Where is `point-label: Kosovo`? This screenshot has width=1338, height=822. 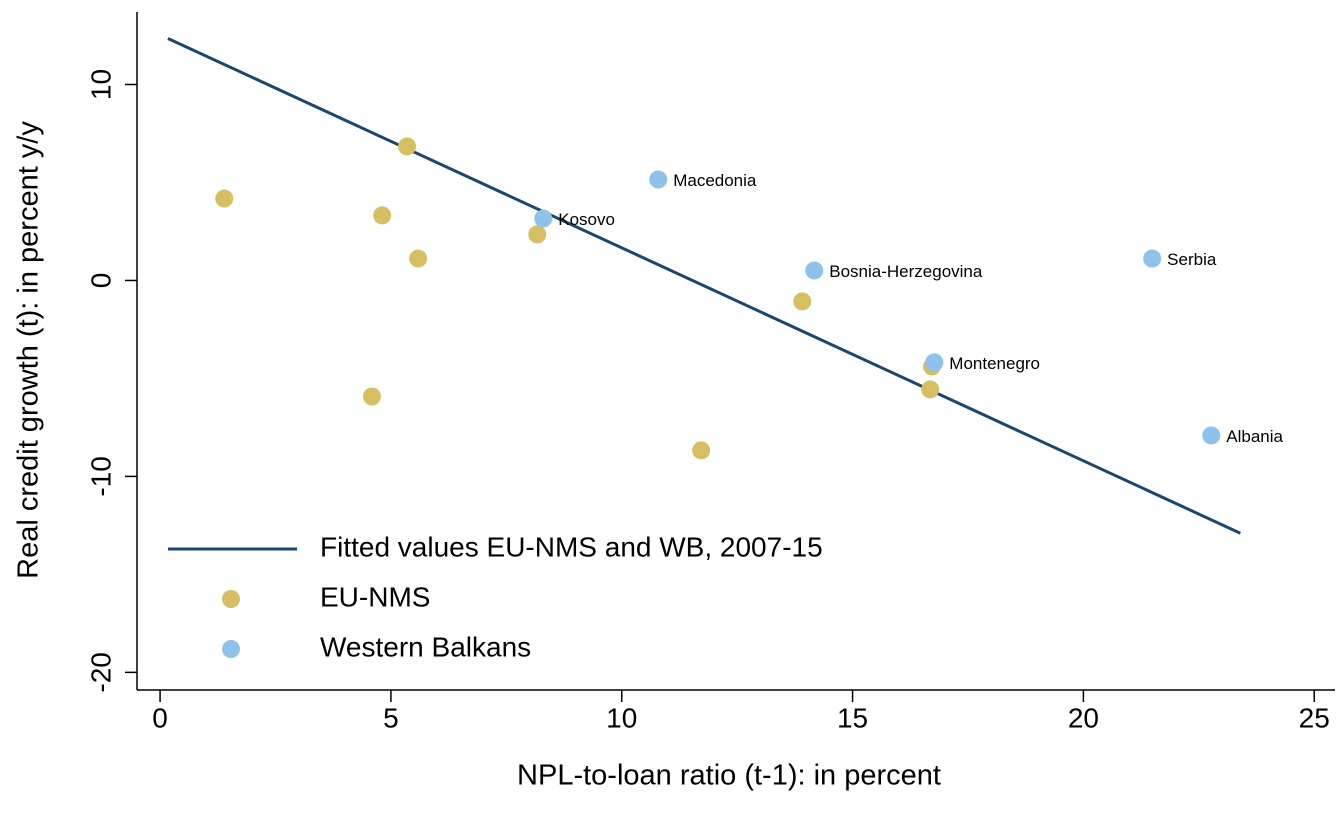
point-label: Kosovo is located at coordinates (586, 219).